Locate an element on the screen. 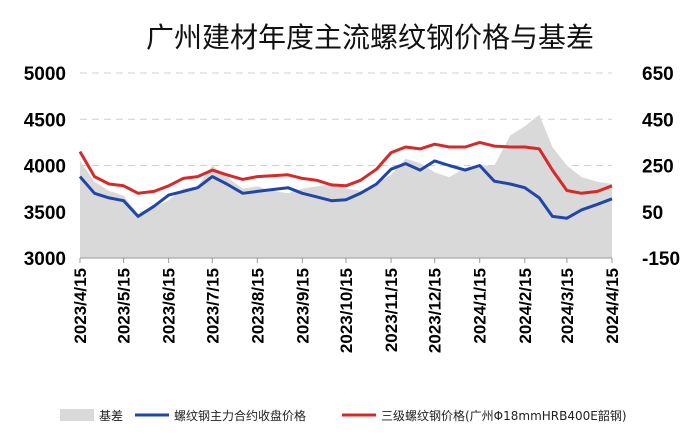 The image size is (694, 434). y-right-tick-label: 650 is located at coordinates (658, 74).